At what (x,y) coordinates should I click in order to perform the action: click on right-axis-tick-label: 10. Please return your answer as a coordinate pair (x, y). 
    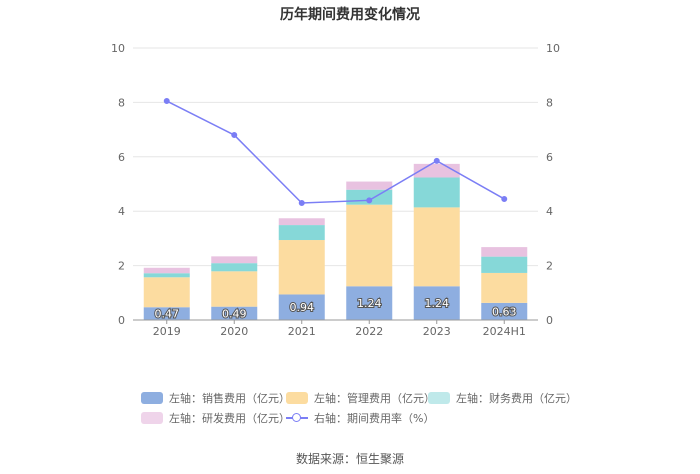
    Looking at the image, I should click on (553, 48).